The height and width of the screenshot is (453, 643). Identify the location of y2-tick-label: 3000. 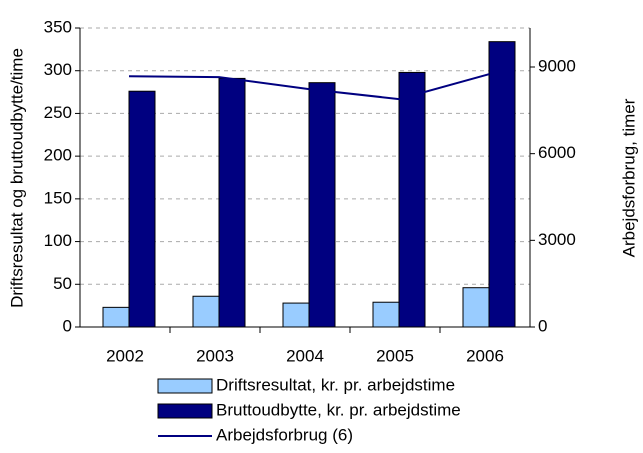
(557, 239).